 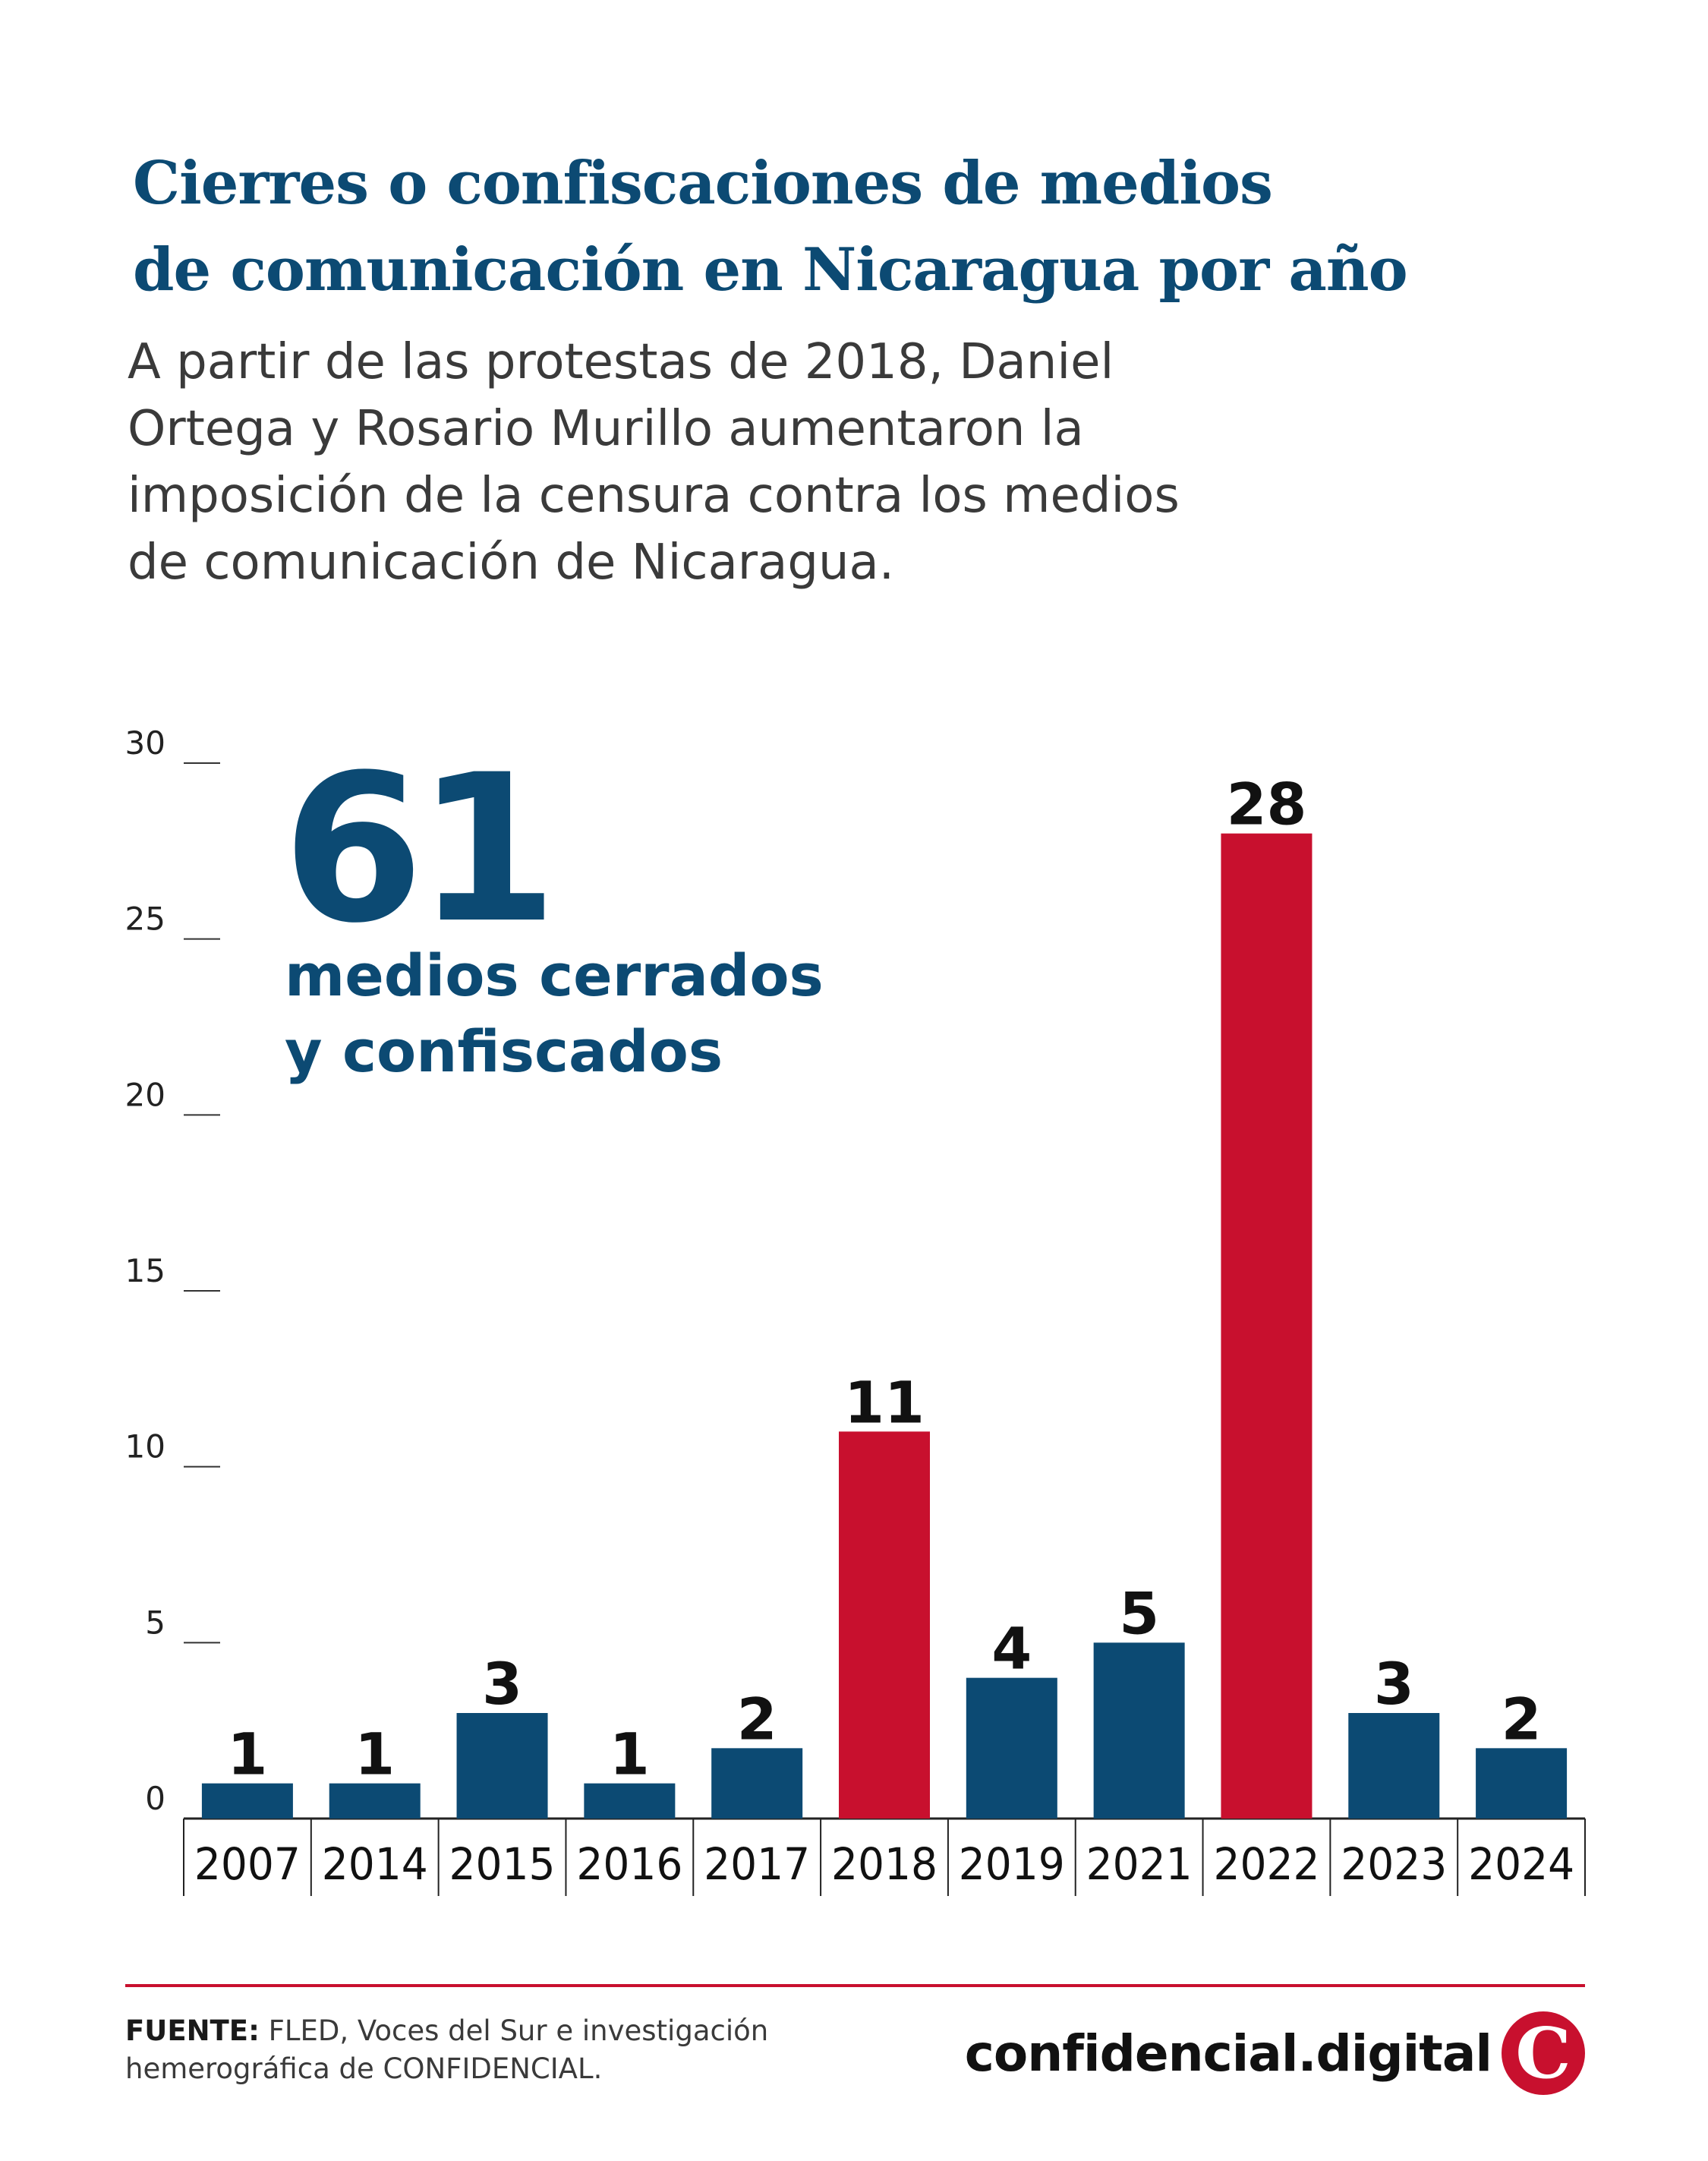 I want to click on bar-2017, so click(x=757, y=1783).